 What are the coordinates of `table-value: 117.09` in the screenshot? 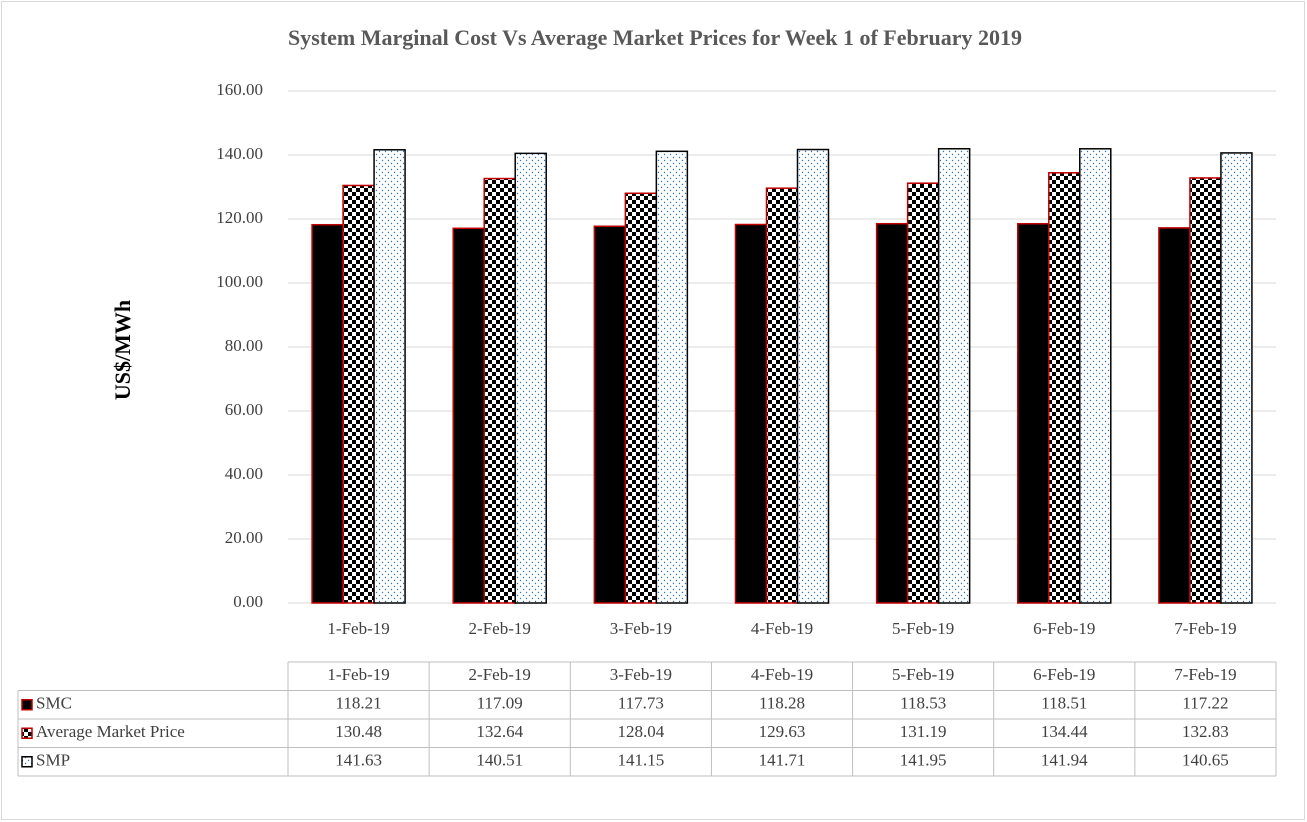 It's located at (500, 703).